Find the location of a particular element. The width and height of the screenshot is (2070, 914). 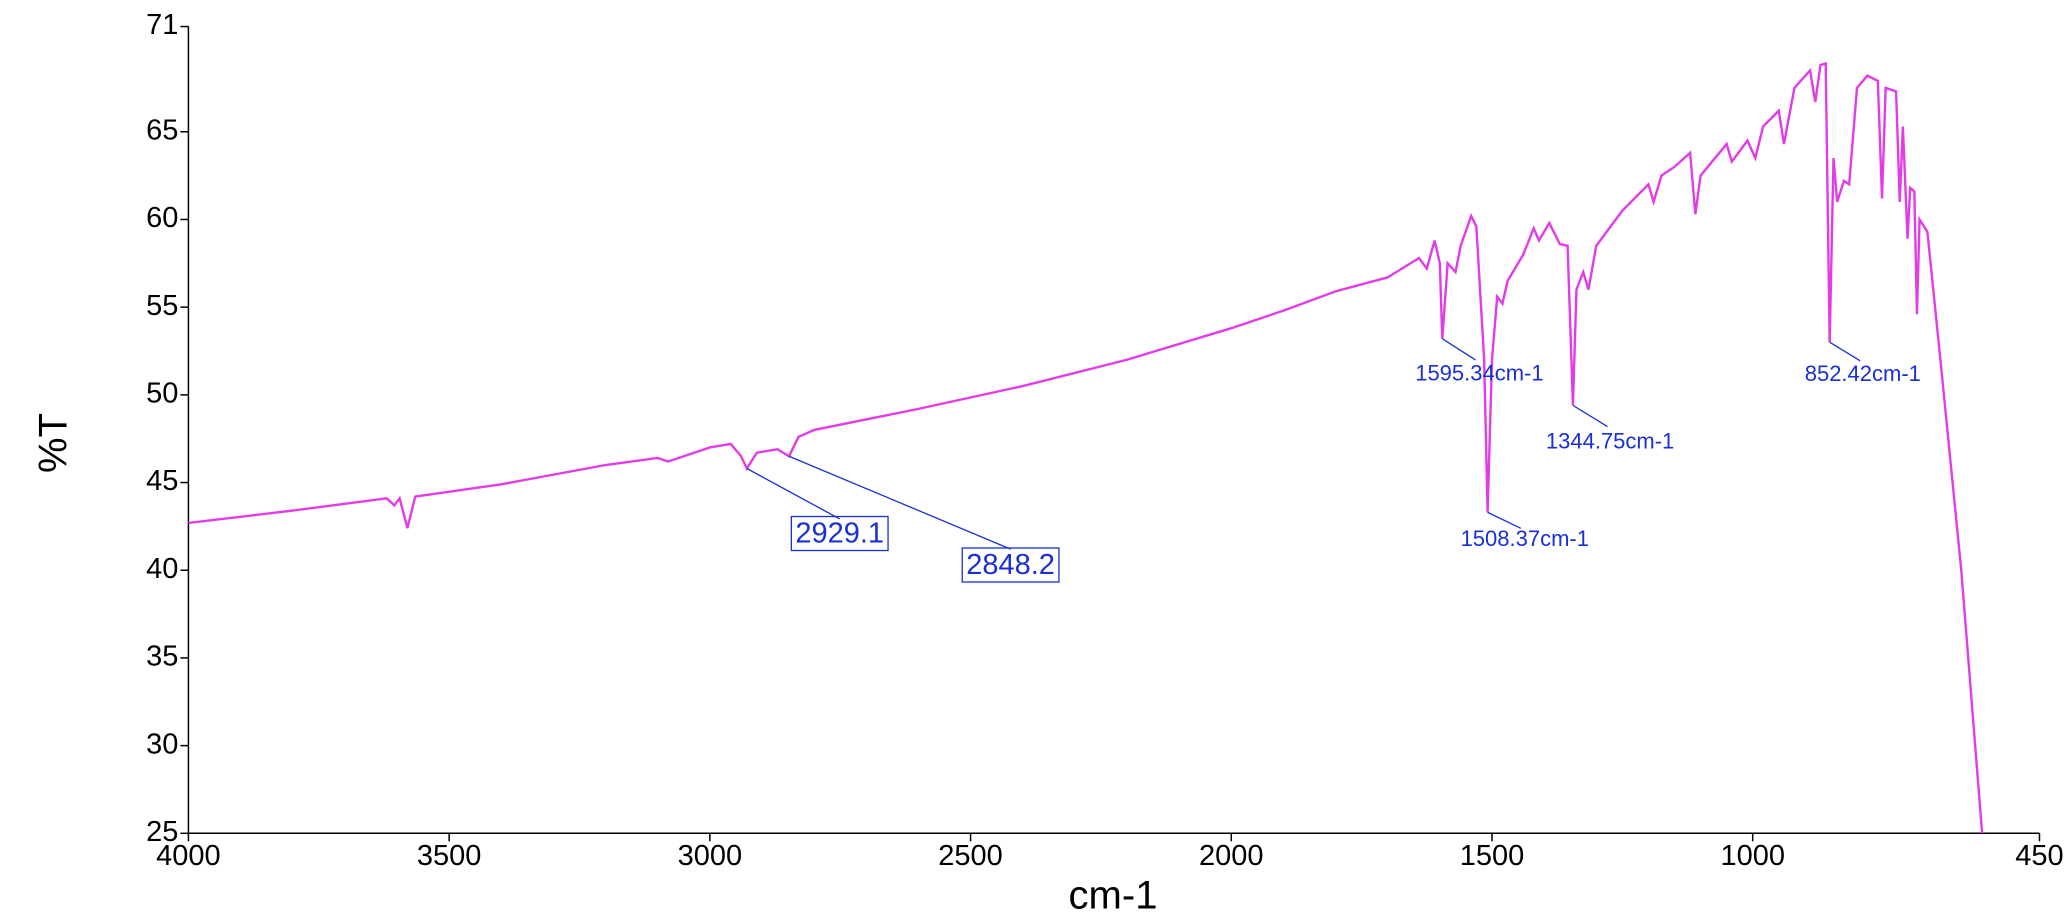

x-tick-label: 2000 is located at coordinates (1231, 856).